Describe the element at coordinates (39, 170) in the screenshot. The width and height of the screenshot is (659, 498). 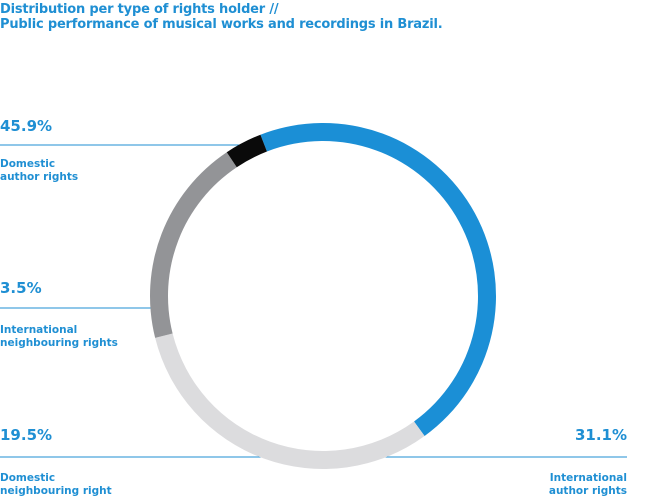
I see `domestic-author-rights-label: Domestic author rights` at that location.